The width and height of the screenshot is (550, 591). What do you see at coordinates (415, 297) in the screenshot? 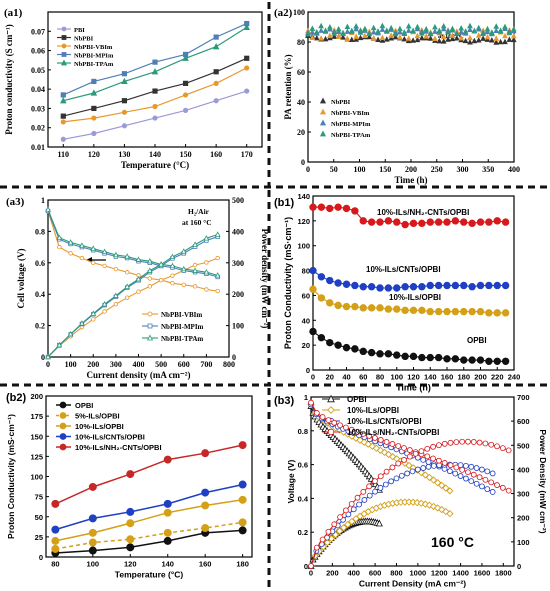
I see `series-label: 10%-ILs/OPBI` at bounding box center [415, 297].